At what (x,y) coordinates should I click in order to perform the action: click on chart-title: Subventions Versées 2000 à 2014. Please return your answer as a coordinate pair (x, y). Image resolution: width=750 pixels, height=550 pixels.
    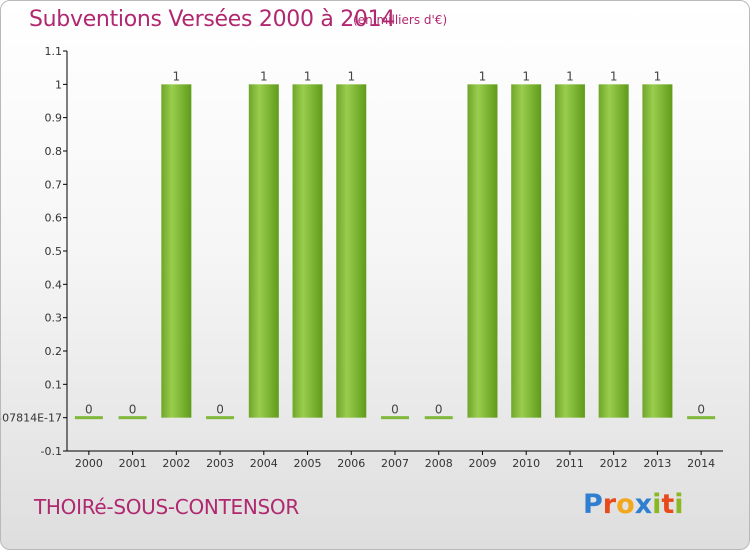
    Looking at the image, I should click on (212, 19).